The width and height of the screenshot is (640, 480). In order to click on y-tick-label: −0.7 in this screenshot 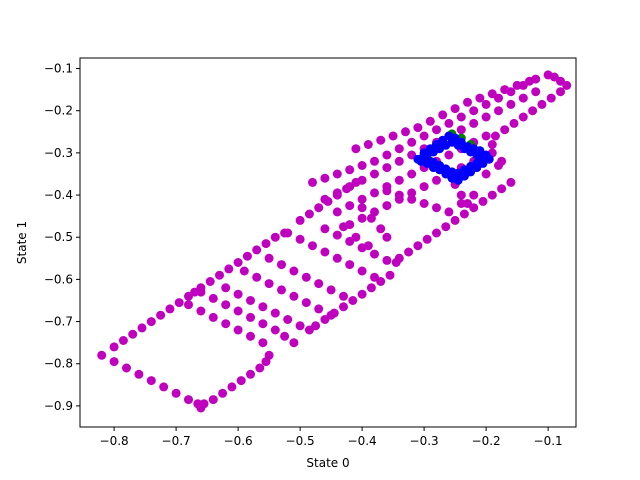, I will do `click(58, 322)`.